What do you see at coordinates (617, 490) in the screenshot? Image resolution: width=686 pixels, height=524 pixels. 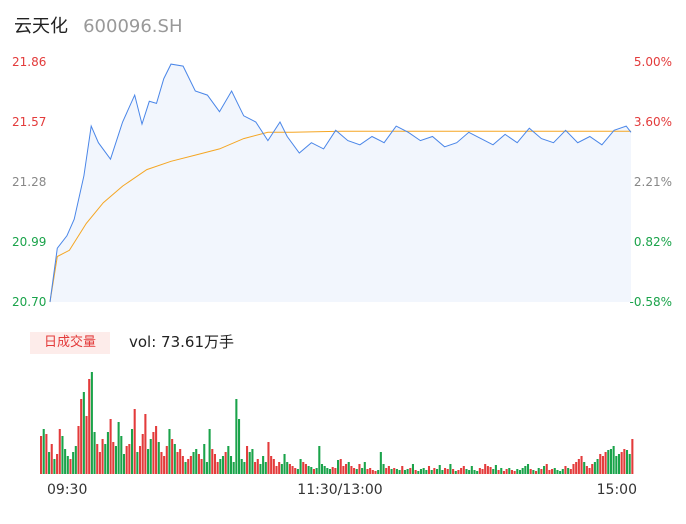 I see `time-tick-label: 15:00` at bounding box center [617, 490].